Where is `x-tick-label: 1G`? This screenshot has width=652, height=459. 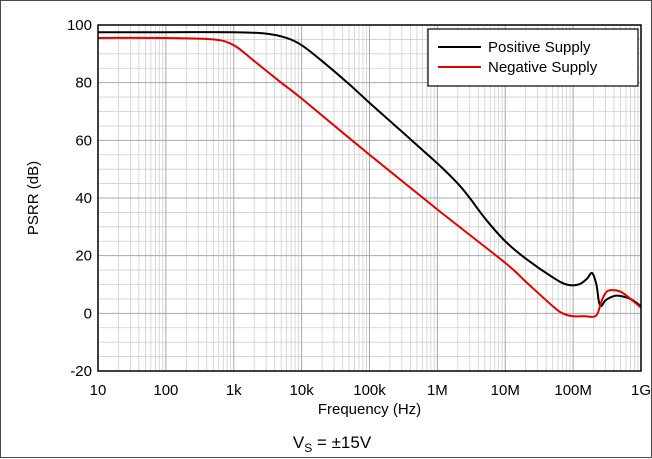
x-tick-label: 1G is located at coordinates (641, 390).